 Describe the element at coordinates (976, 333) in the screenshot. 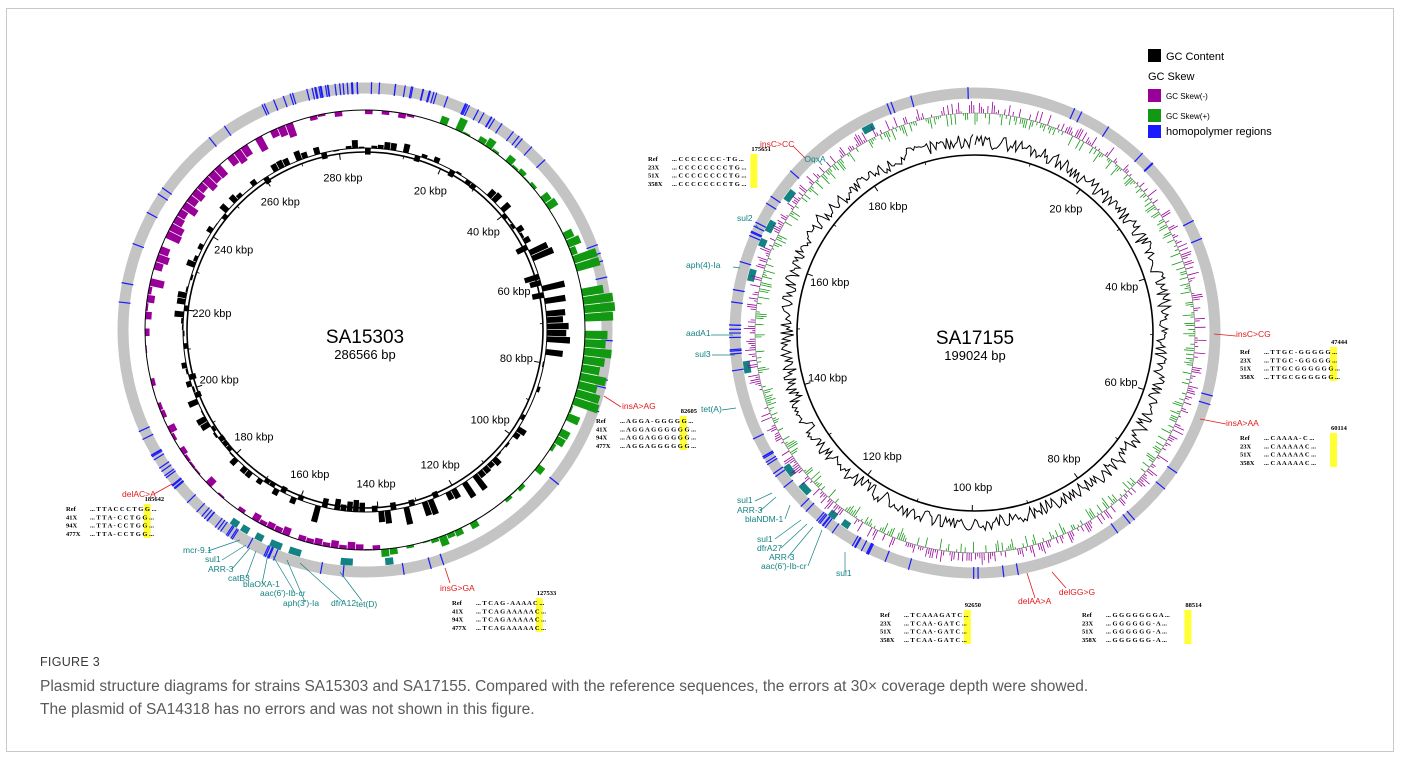

I see `gc-content-line` at that location.